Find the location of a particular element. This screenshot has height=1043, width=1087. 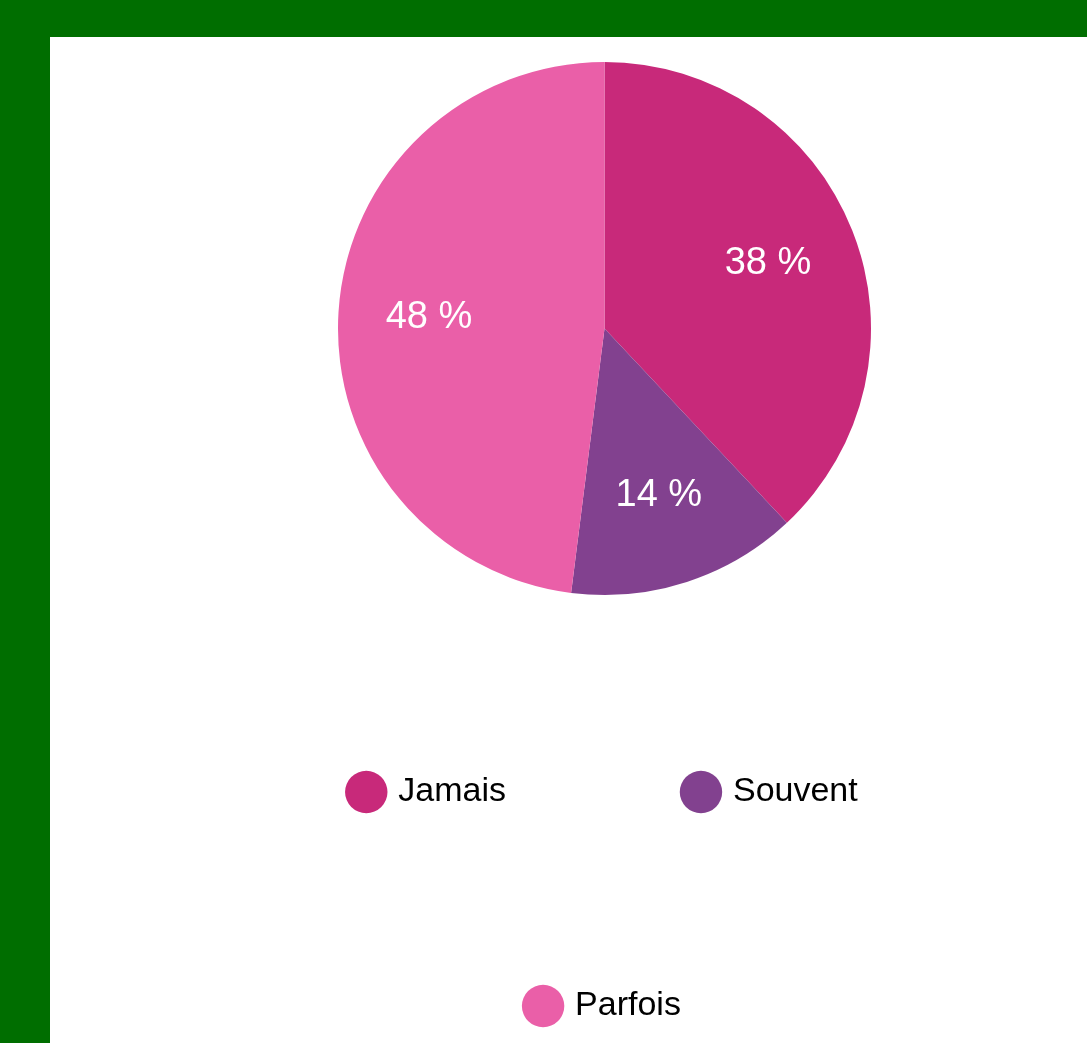

data-label: 48 % is located at coordinates (429, 314).